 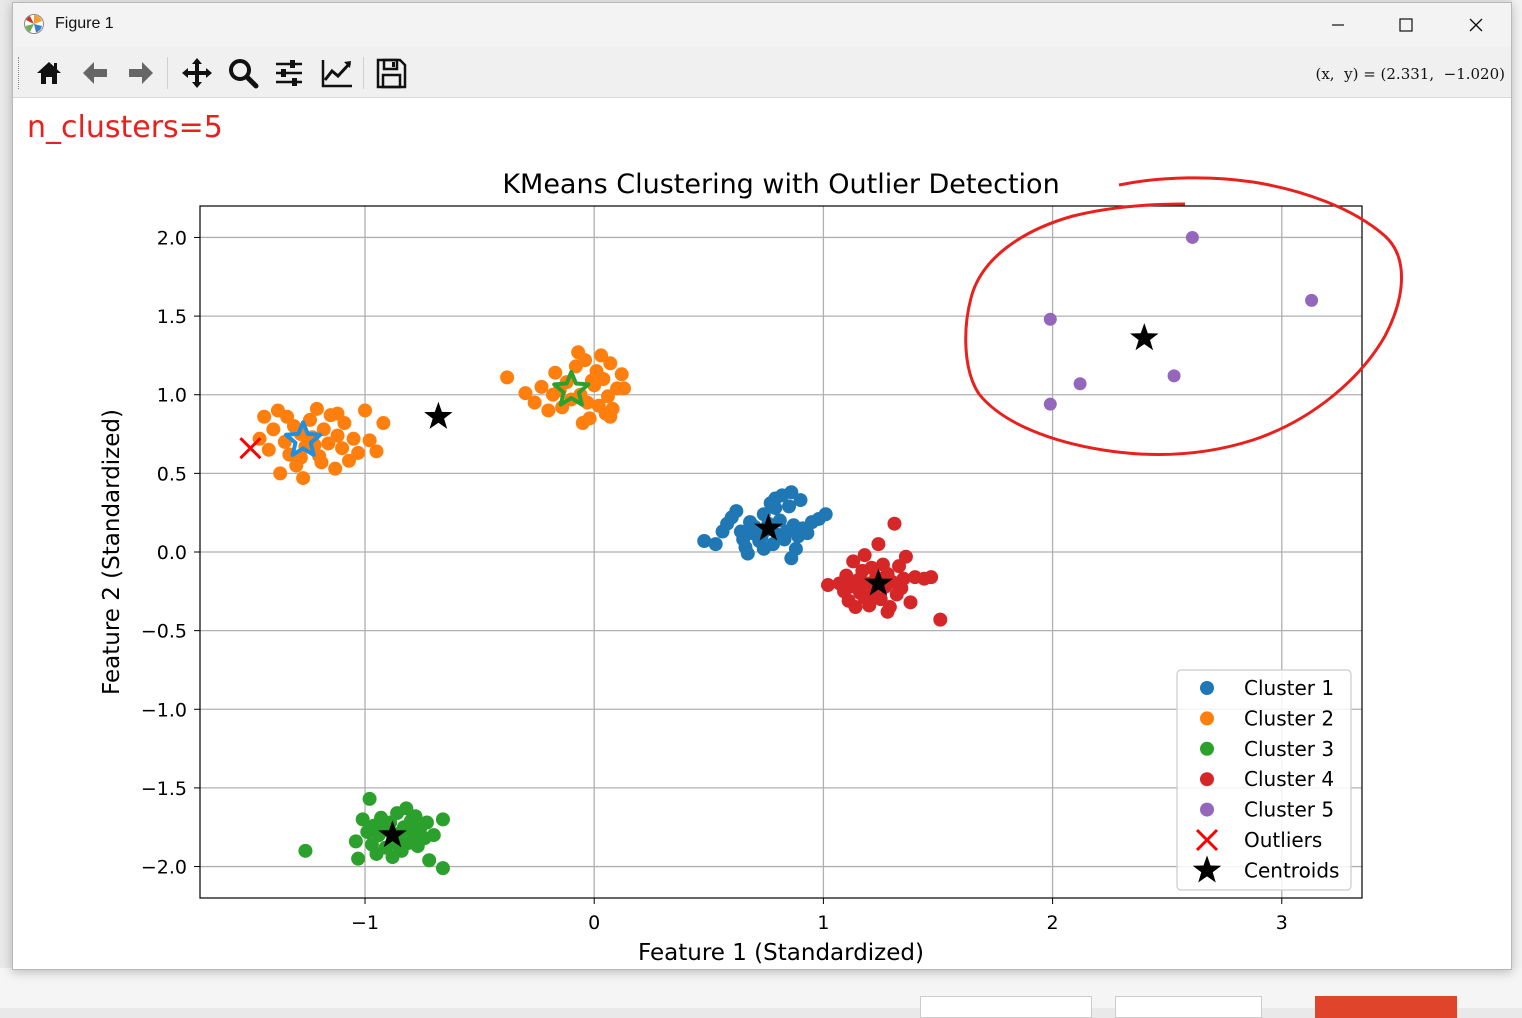 What do you see at coordinates (164, 868) in the screenshot?
I see `y-tick-label: −2.0` at bounding box center [164, 868].